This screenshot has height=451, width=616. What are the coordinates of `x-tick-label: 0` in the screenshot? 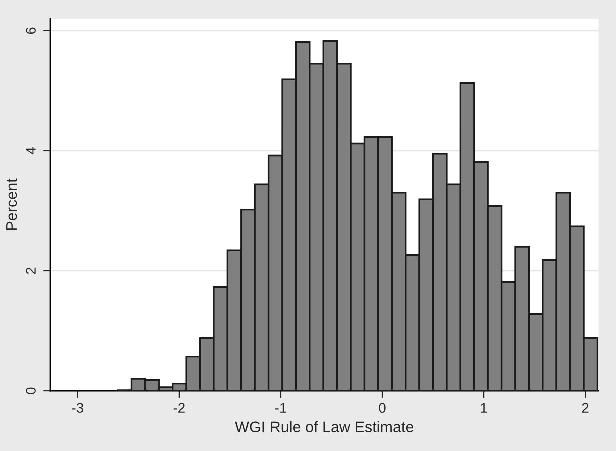 It's located at (382, 408).